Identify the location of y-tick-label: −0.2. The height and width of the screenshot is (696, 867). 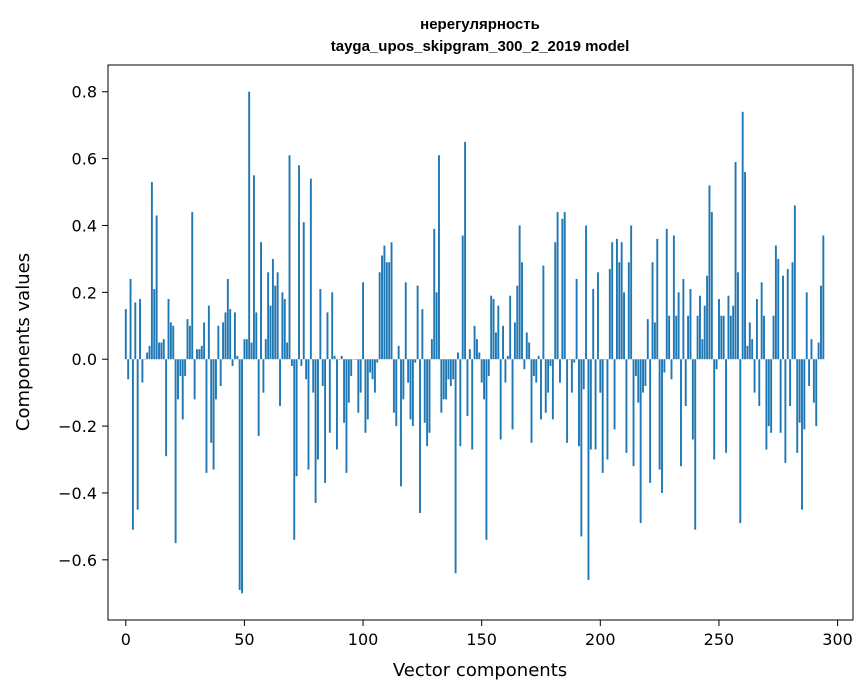
(77, 426).